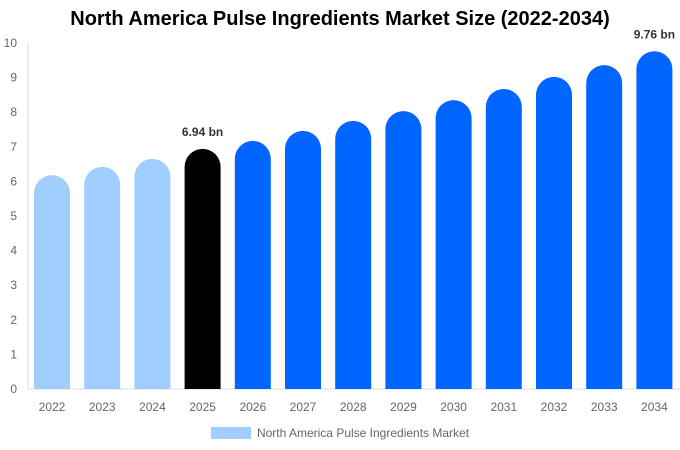 Image resolution: width=680 pixels, height=450 pixels. I want to click on bar-2025, so click(202, 268).